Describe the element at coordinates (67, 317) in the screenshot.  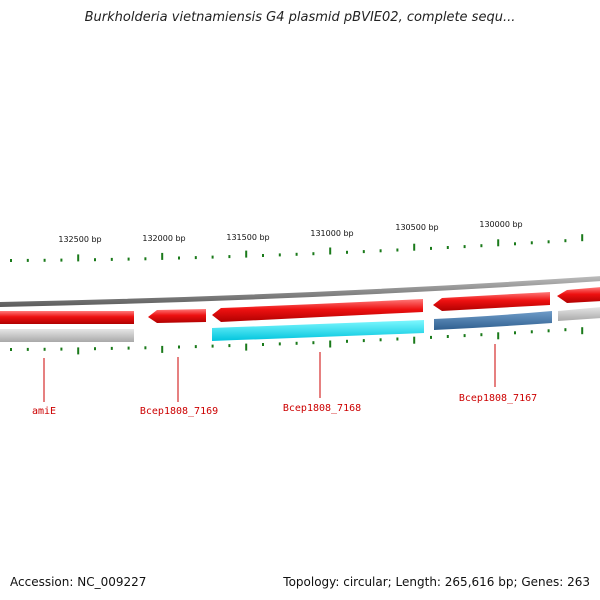
I see `gene-arrow-amiE` at that location.